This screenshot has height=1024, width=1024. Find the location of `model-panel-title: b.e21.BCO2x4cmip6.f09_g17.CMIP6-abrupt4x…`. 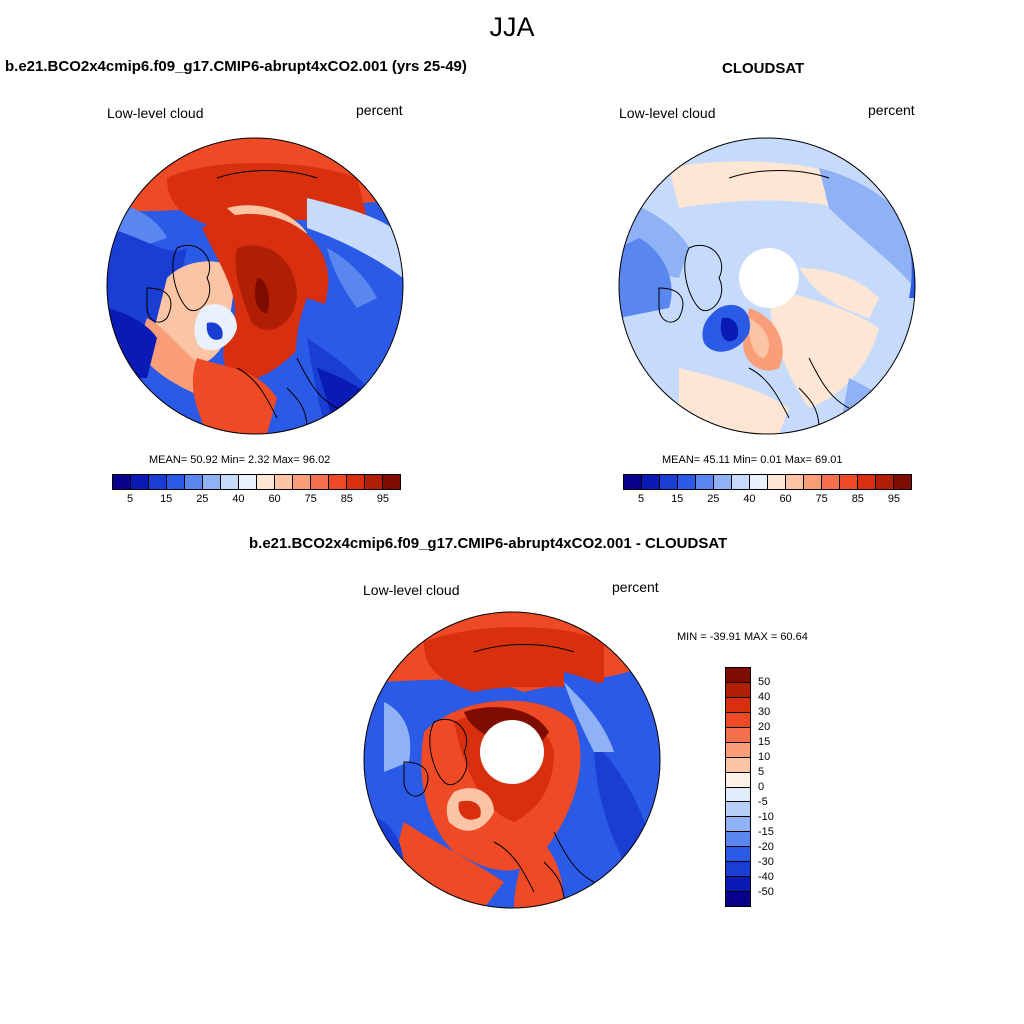

model-panel-title: b.e21.BCO2x4cmip6.f09_g17.CMIP6-abrupt4x… is located at coordinates (236, 66).